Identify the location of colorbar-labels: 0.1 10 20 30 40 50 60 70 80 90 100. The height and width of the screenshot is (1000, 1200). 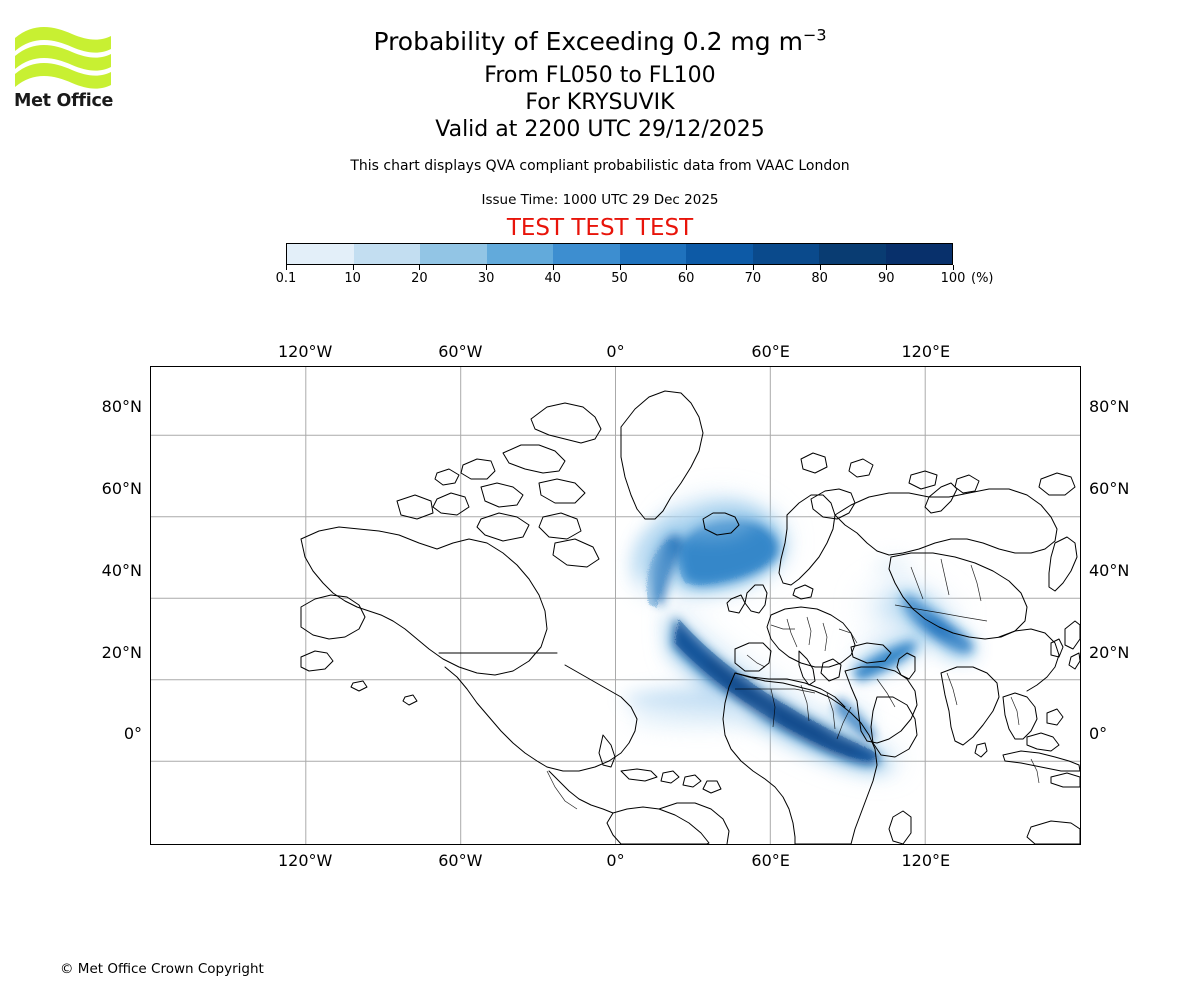
(621, 279).